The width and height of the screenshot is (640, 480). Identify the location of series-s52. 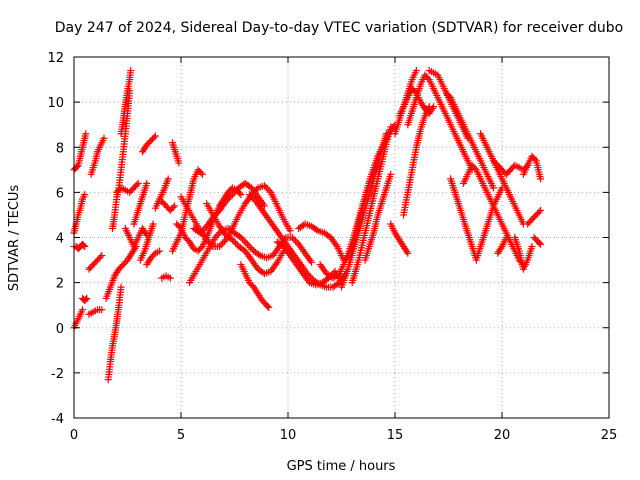
(537, 241).